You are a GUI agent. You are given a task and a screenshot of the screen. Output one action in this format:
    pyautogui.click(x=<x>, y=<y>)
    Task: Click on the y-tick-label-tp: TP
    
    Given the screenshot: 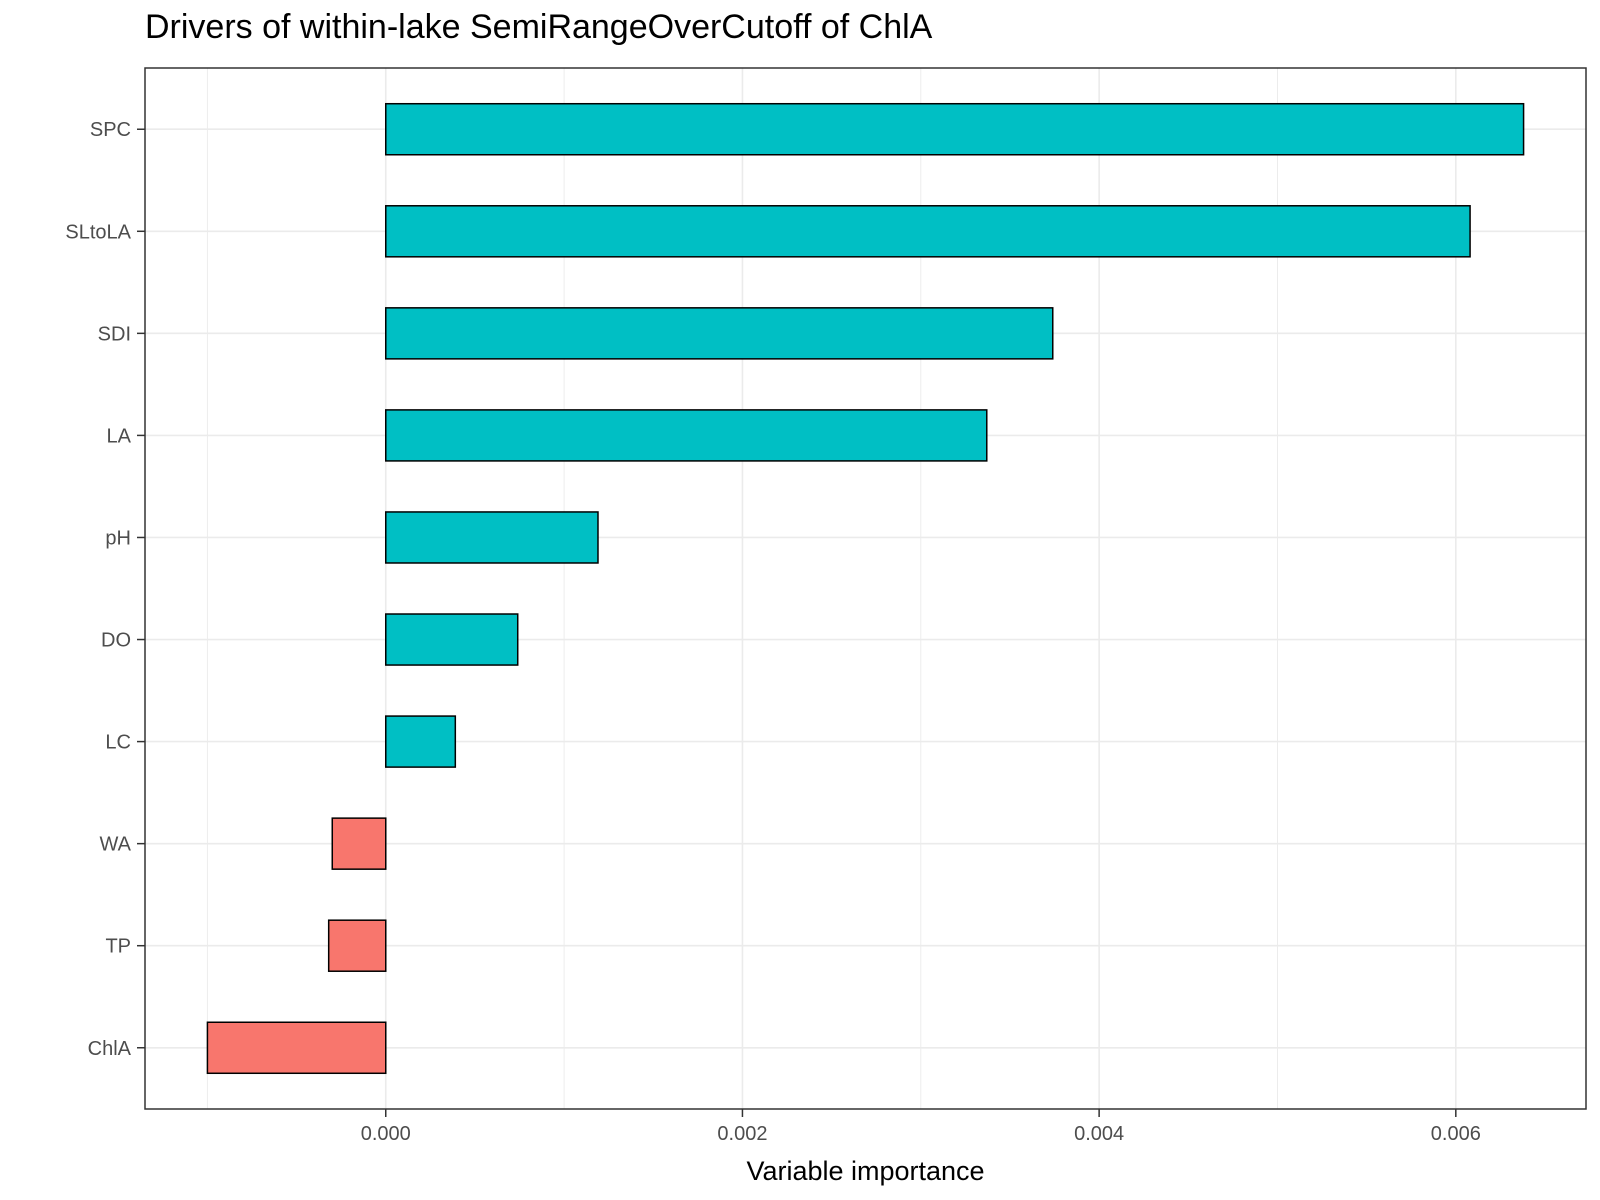 What is the action you would take?
    pyautogui.click(x=118, y=947)
    